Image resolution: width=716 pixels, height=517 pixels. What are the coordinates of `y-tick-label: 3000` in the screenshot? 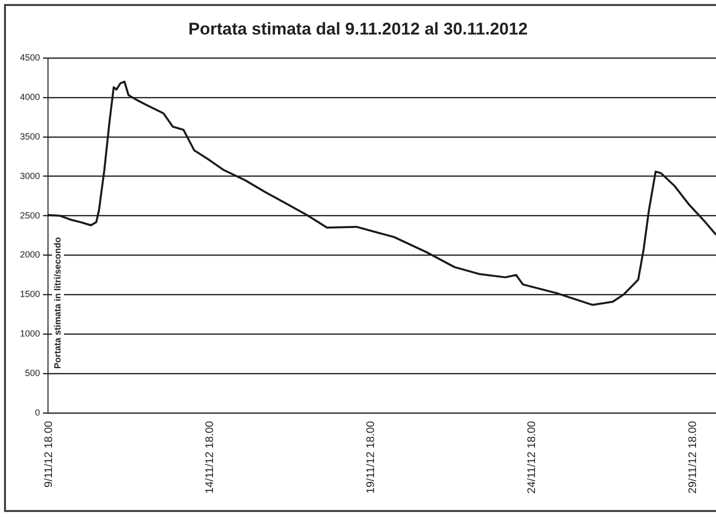 It's located at (30, 175).